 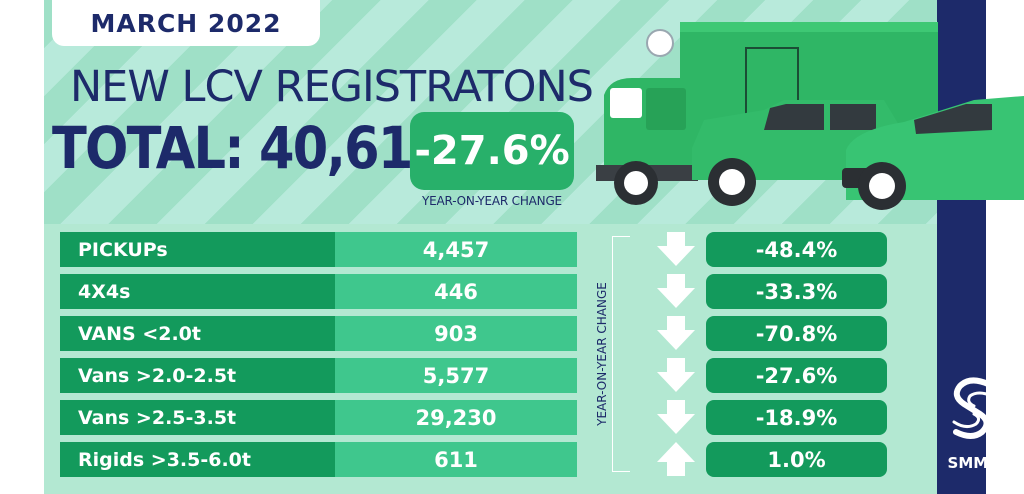 I want to click on row-value-vans-2.5-3.5t: 29,230, so click(x=456, y=417).